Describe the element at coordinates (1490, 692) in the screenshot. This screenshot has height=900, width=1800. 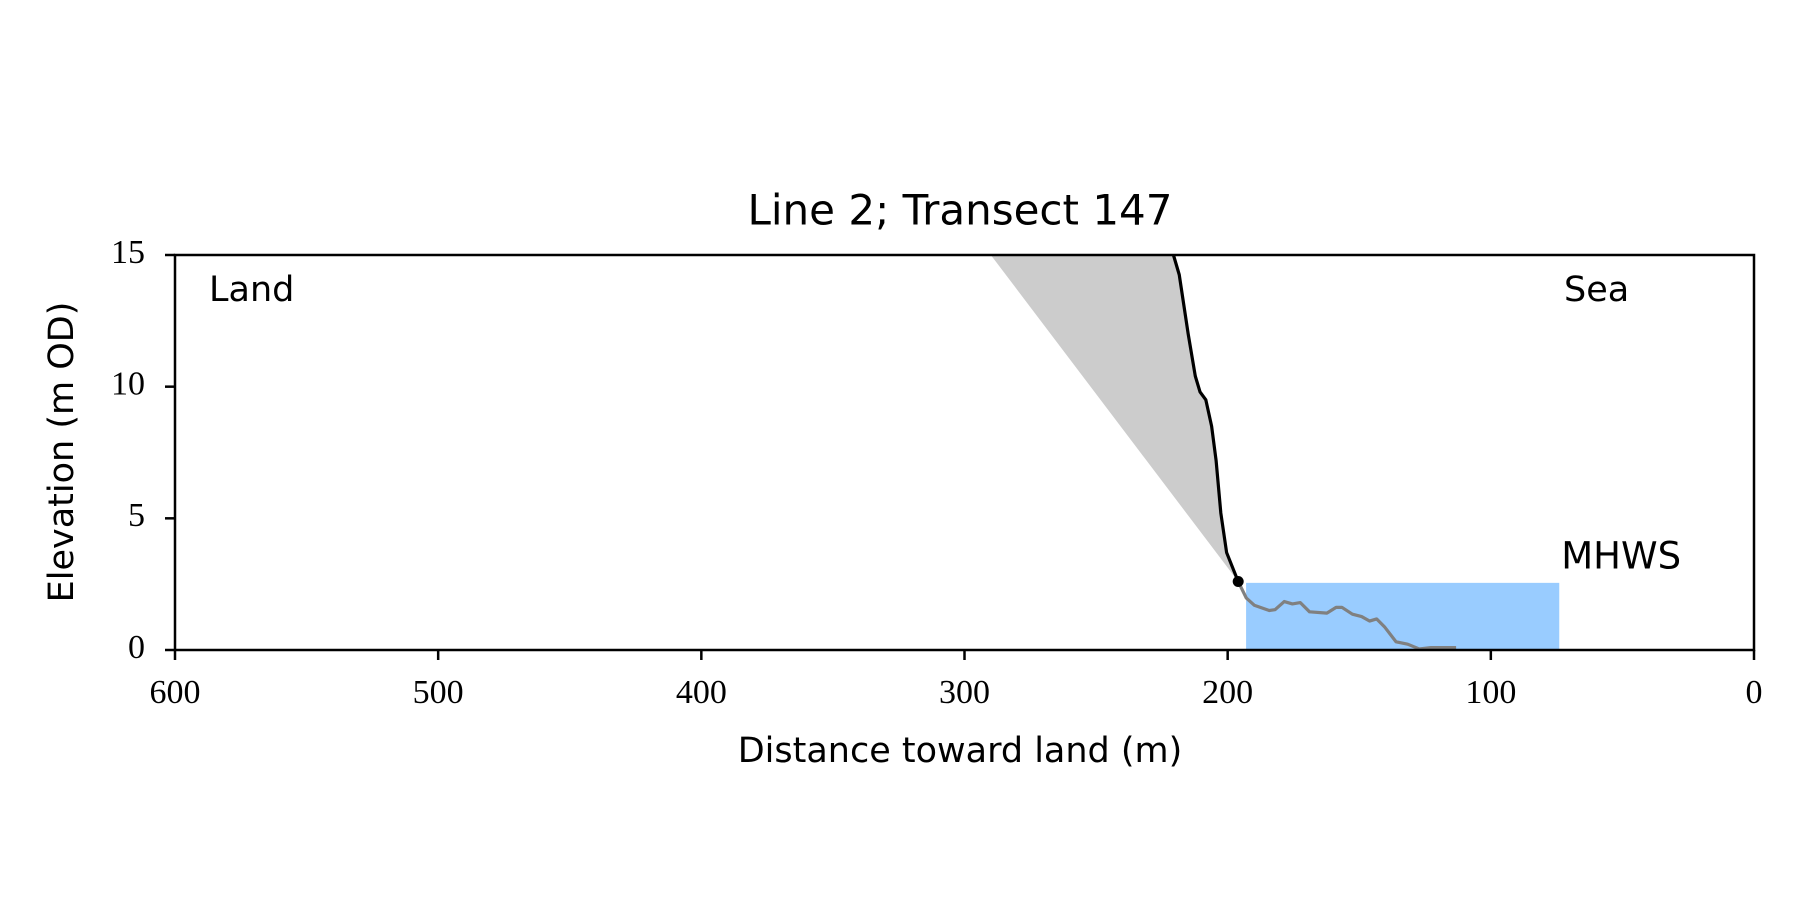
I see `x-tick-label: 100` at that location.